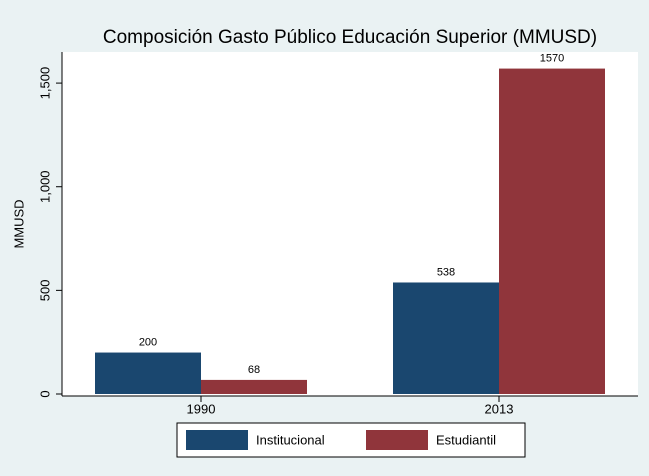 The width and height of the screenshot is (649, 476). What do you see at coordinates (201, 408) in the screenshot?
I see `x-tick-label: 1990` at bounding box center [201, 408].